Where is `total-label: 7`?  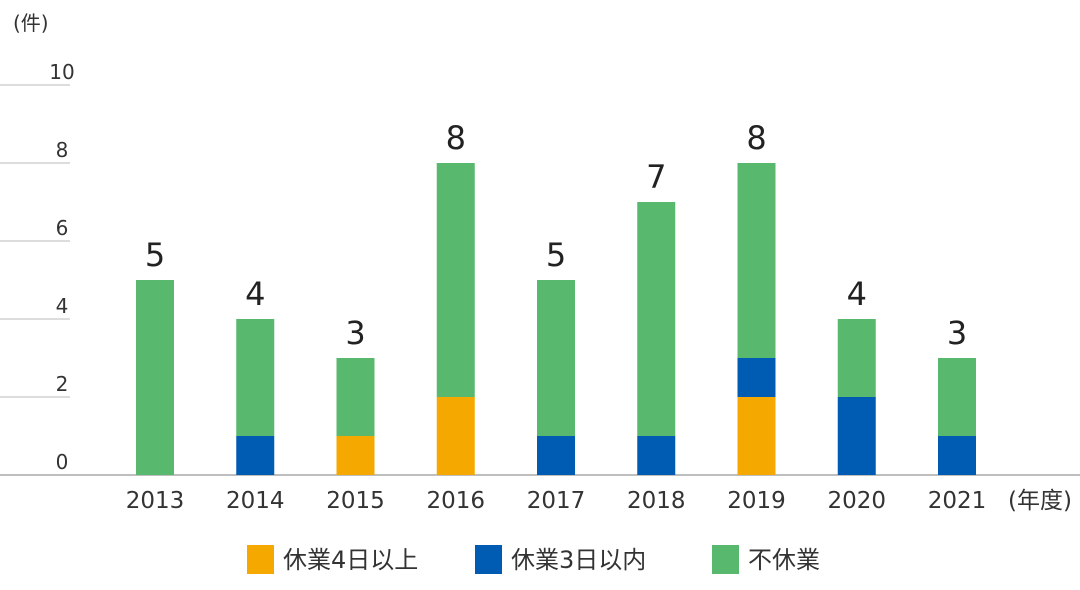
total-label: 7 is located at coordinates (656, 177).